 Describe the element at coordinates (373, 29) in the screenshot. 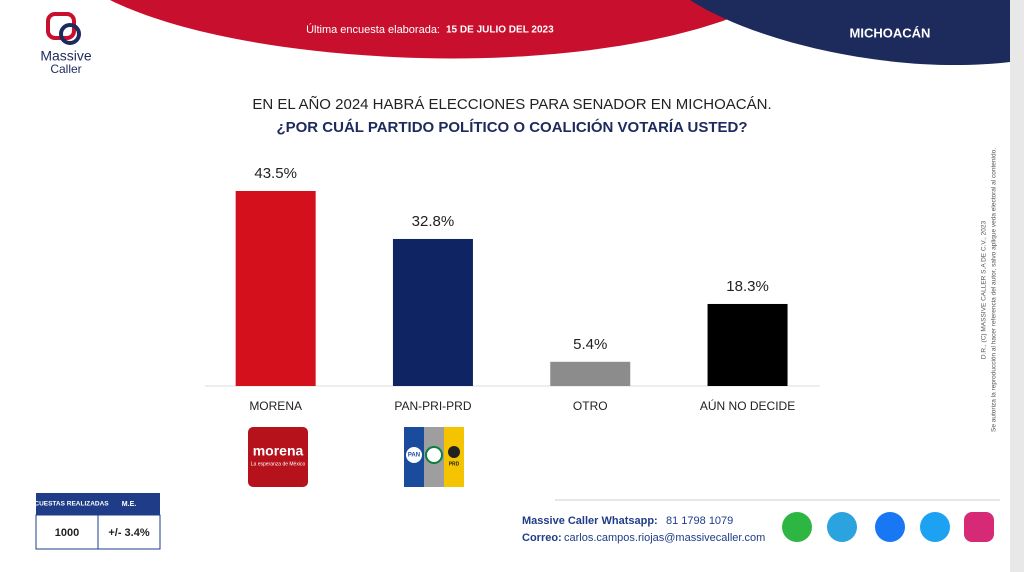

I see `survey-label: Última encuesta elaborada:` at that location.